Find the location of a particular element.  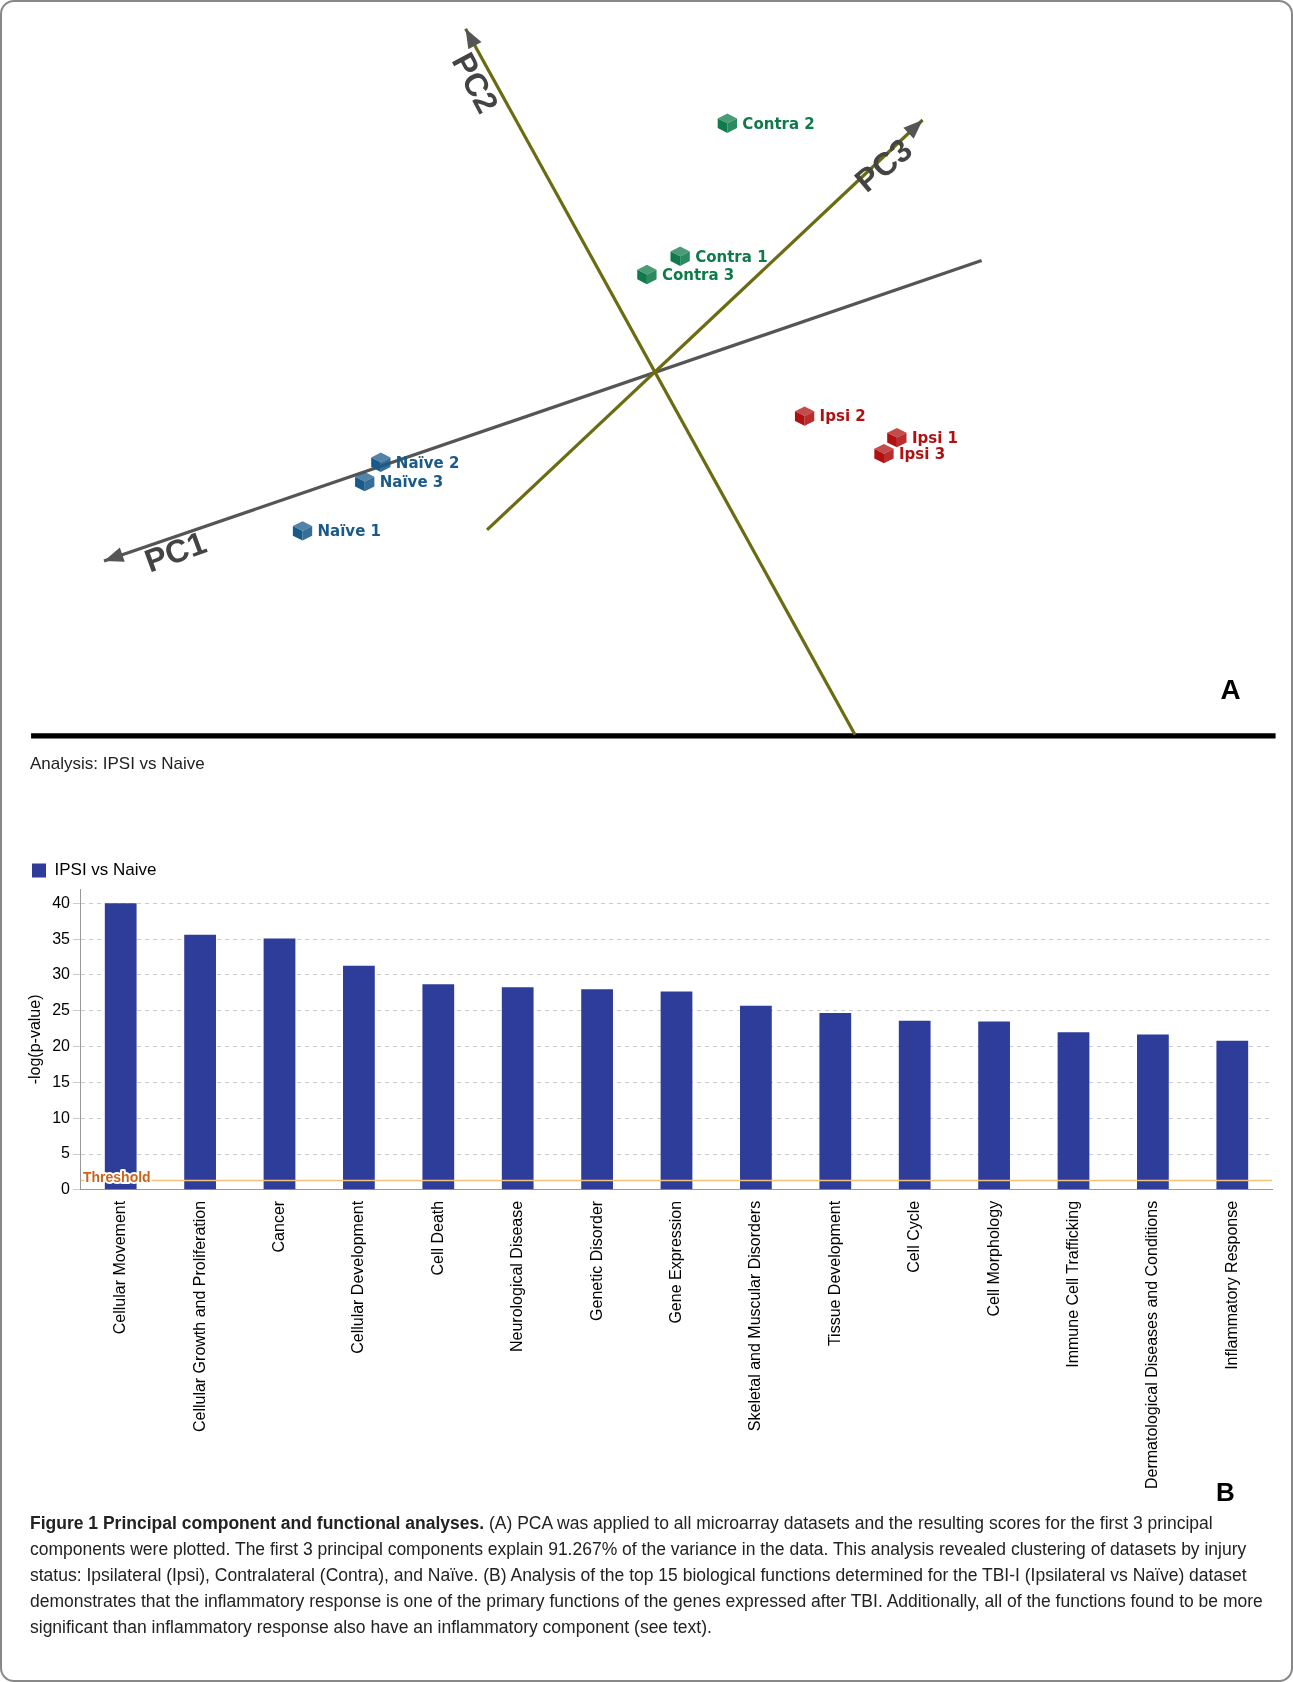

x-tick-label: Cell Death is located at coordinates (437, 1238).